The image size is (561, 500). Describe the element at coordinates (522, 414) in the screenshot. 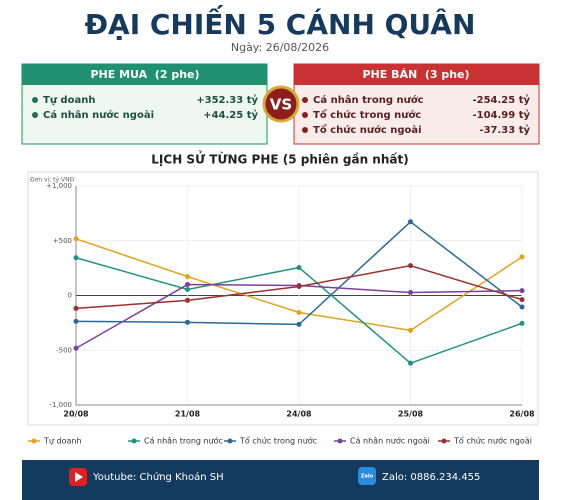

I see `x-tick-label: 26/08` at that location.